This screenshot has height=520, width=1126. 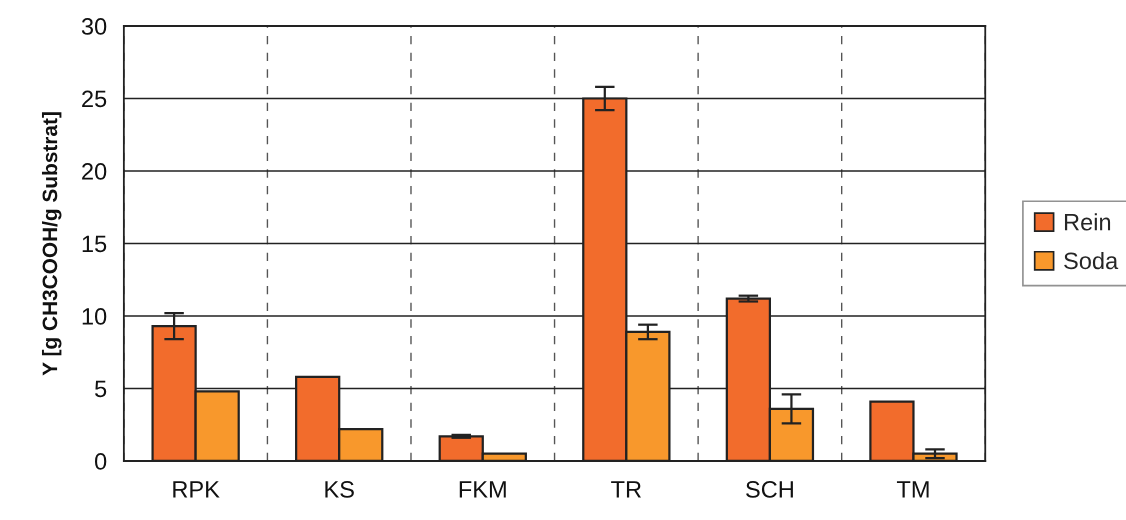 What do you see at coordinates (626, 489) in the screenshot?
I see `x-tick-label: TR` at bounding box center [626, 489].